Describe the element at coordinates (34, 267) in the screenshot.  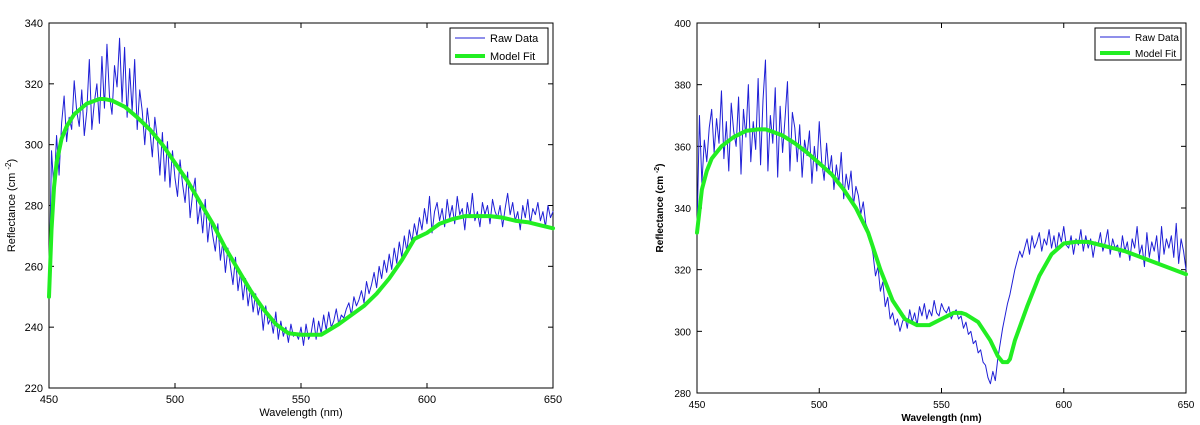
I see `y-tick-label: 260` at that location.